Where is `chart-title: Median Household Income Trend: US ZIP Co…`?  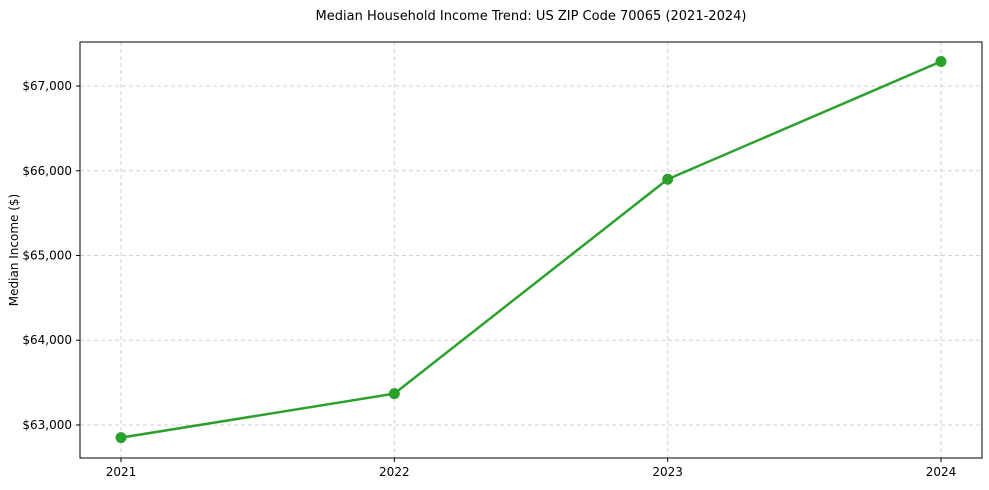 chart-title: Median Household Income Trend: US ZIP Co… is located at coordinates (531, 16).